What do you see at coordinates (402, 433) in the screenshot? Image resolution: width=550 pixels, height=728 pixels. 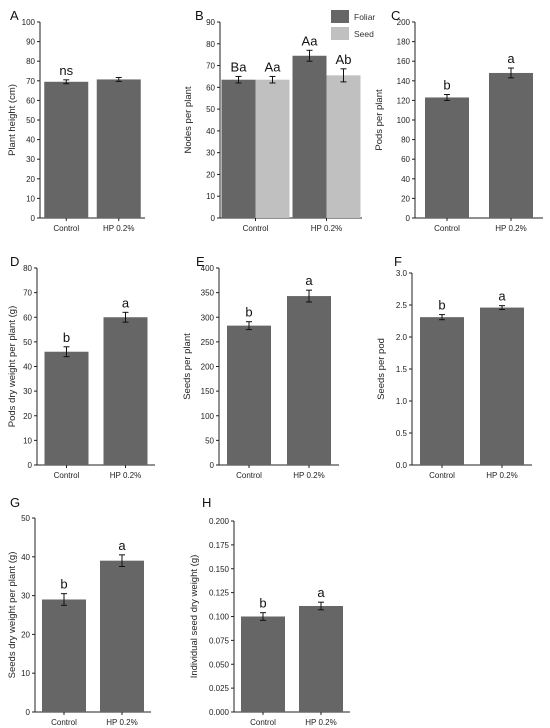 I see `y-tick-label: 0.5` at bounding box center [402, 433].